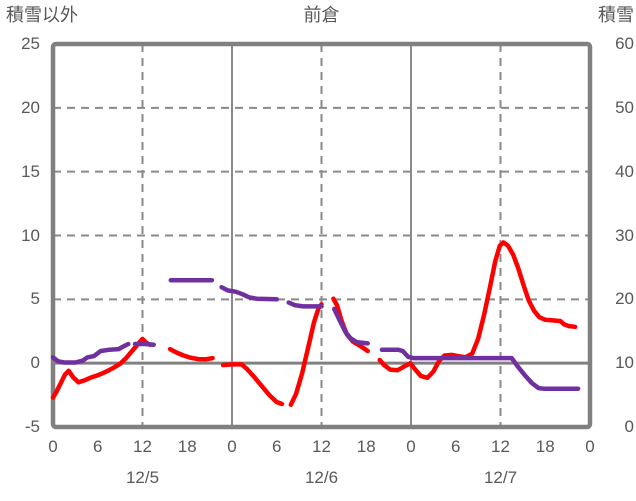 Image resolution: width=636 pixels, height=501 pixels. Describe the element at coordinates (321, 477) in the screenshot. I see `x-axis-date-label: 12/6` at that location.